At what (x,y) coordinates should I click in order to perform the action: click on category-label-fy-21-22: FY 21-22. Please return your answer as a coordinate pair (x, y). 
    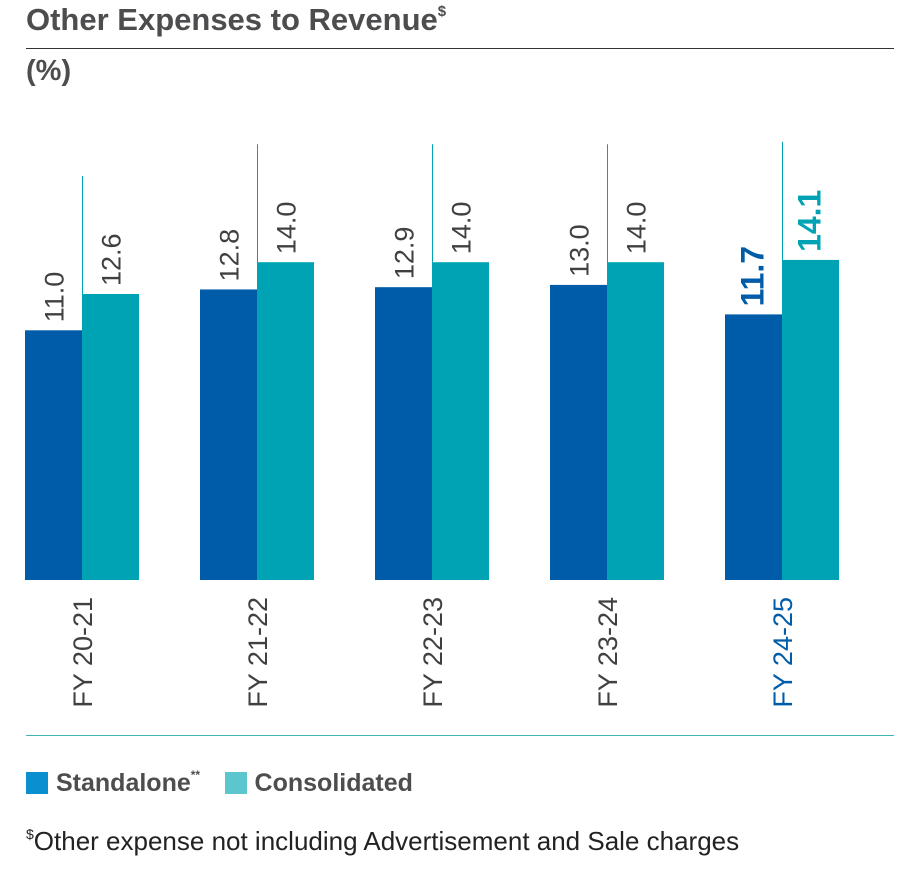
    Looking at the image, I should click on (258, 652).